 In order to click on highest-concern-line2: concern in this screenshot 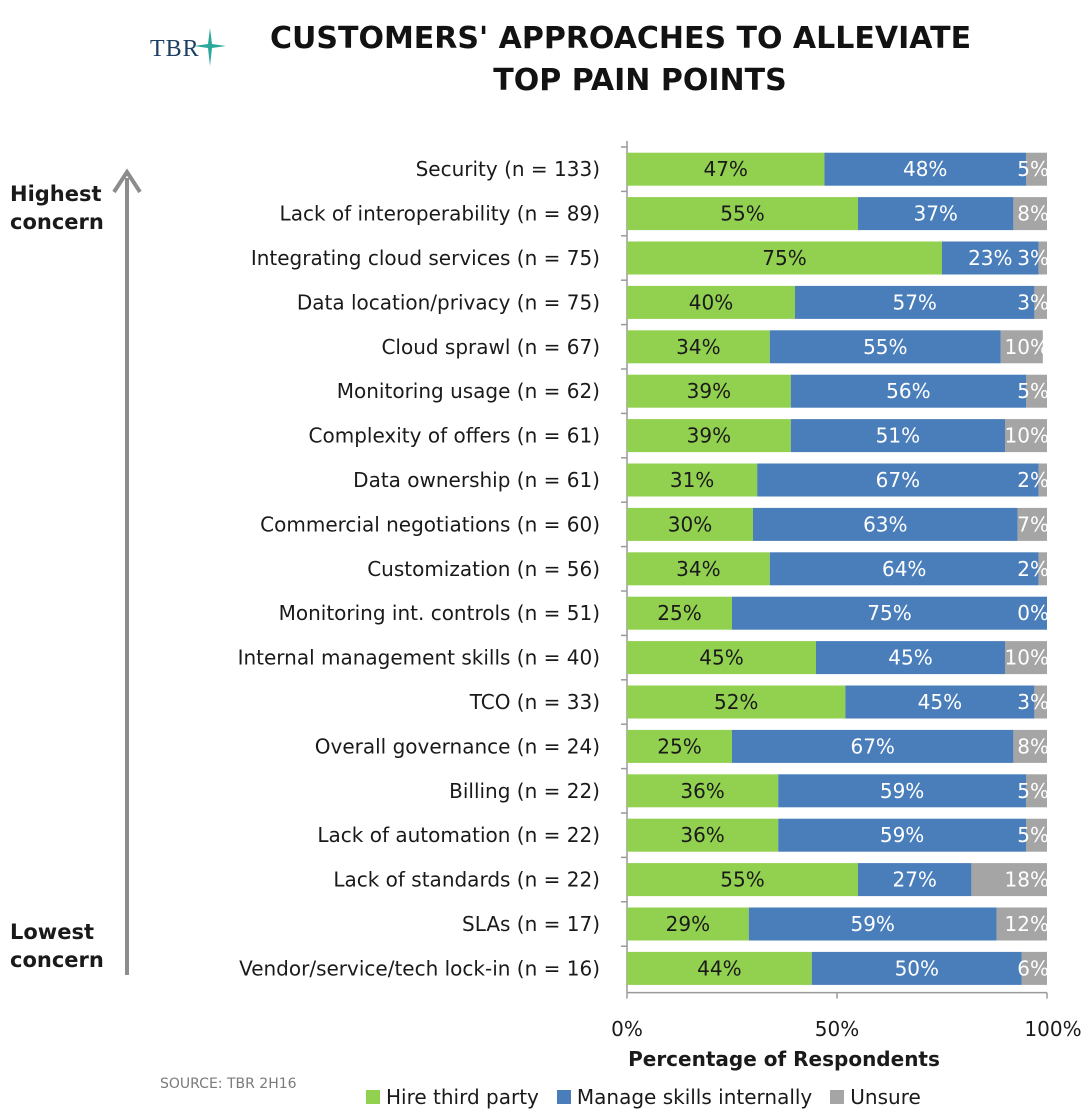, I will do `click(57, 222)`.